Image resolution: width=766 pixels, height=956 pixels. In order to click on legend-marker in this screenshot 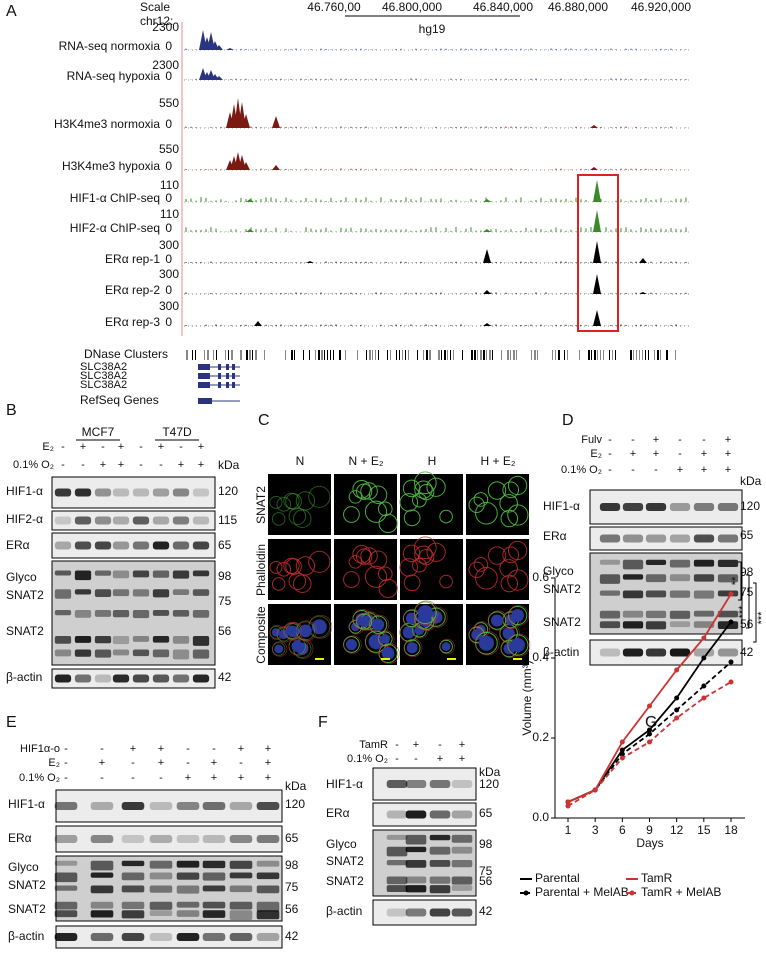, I will do `click(526, 893)`.